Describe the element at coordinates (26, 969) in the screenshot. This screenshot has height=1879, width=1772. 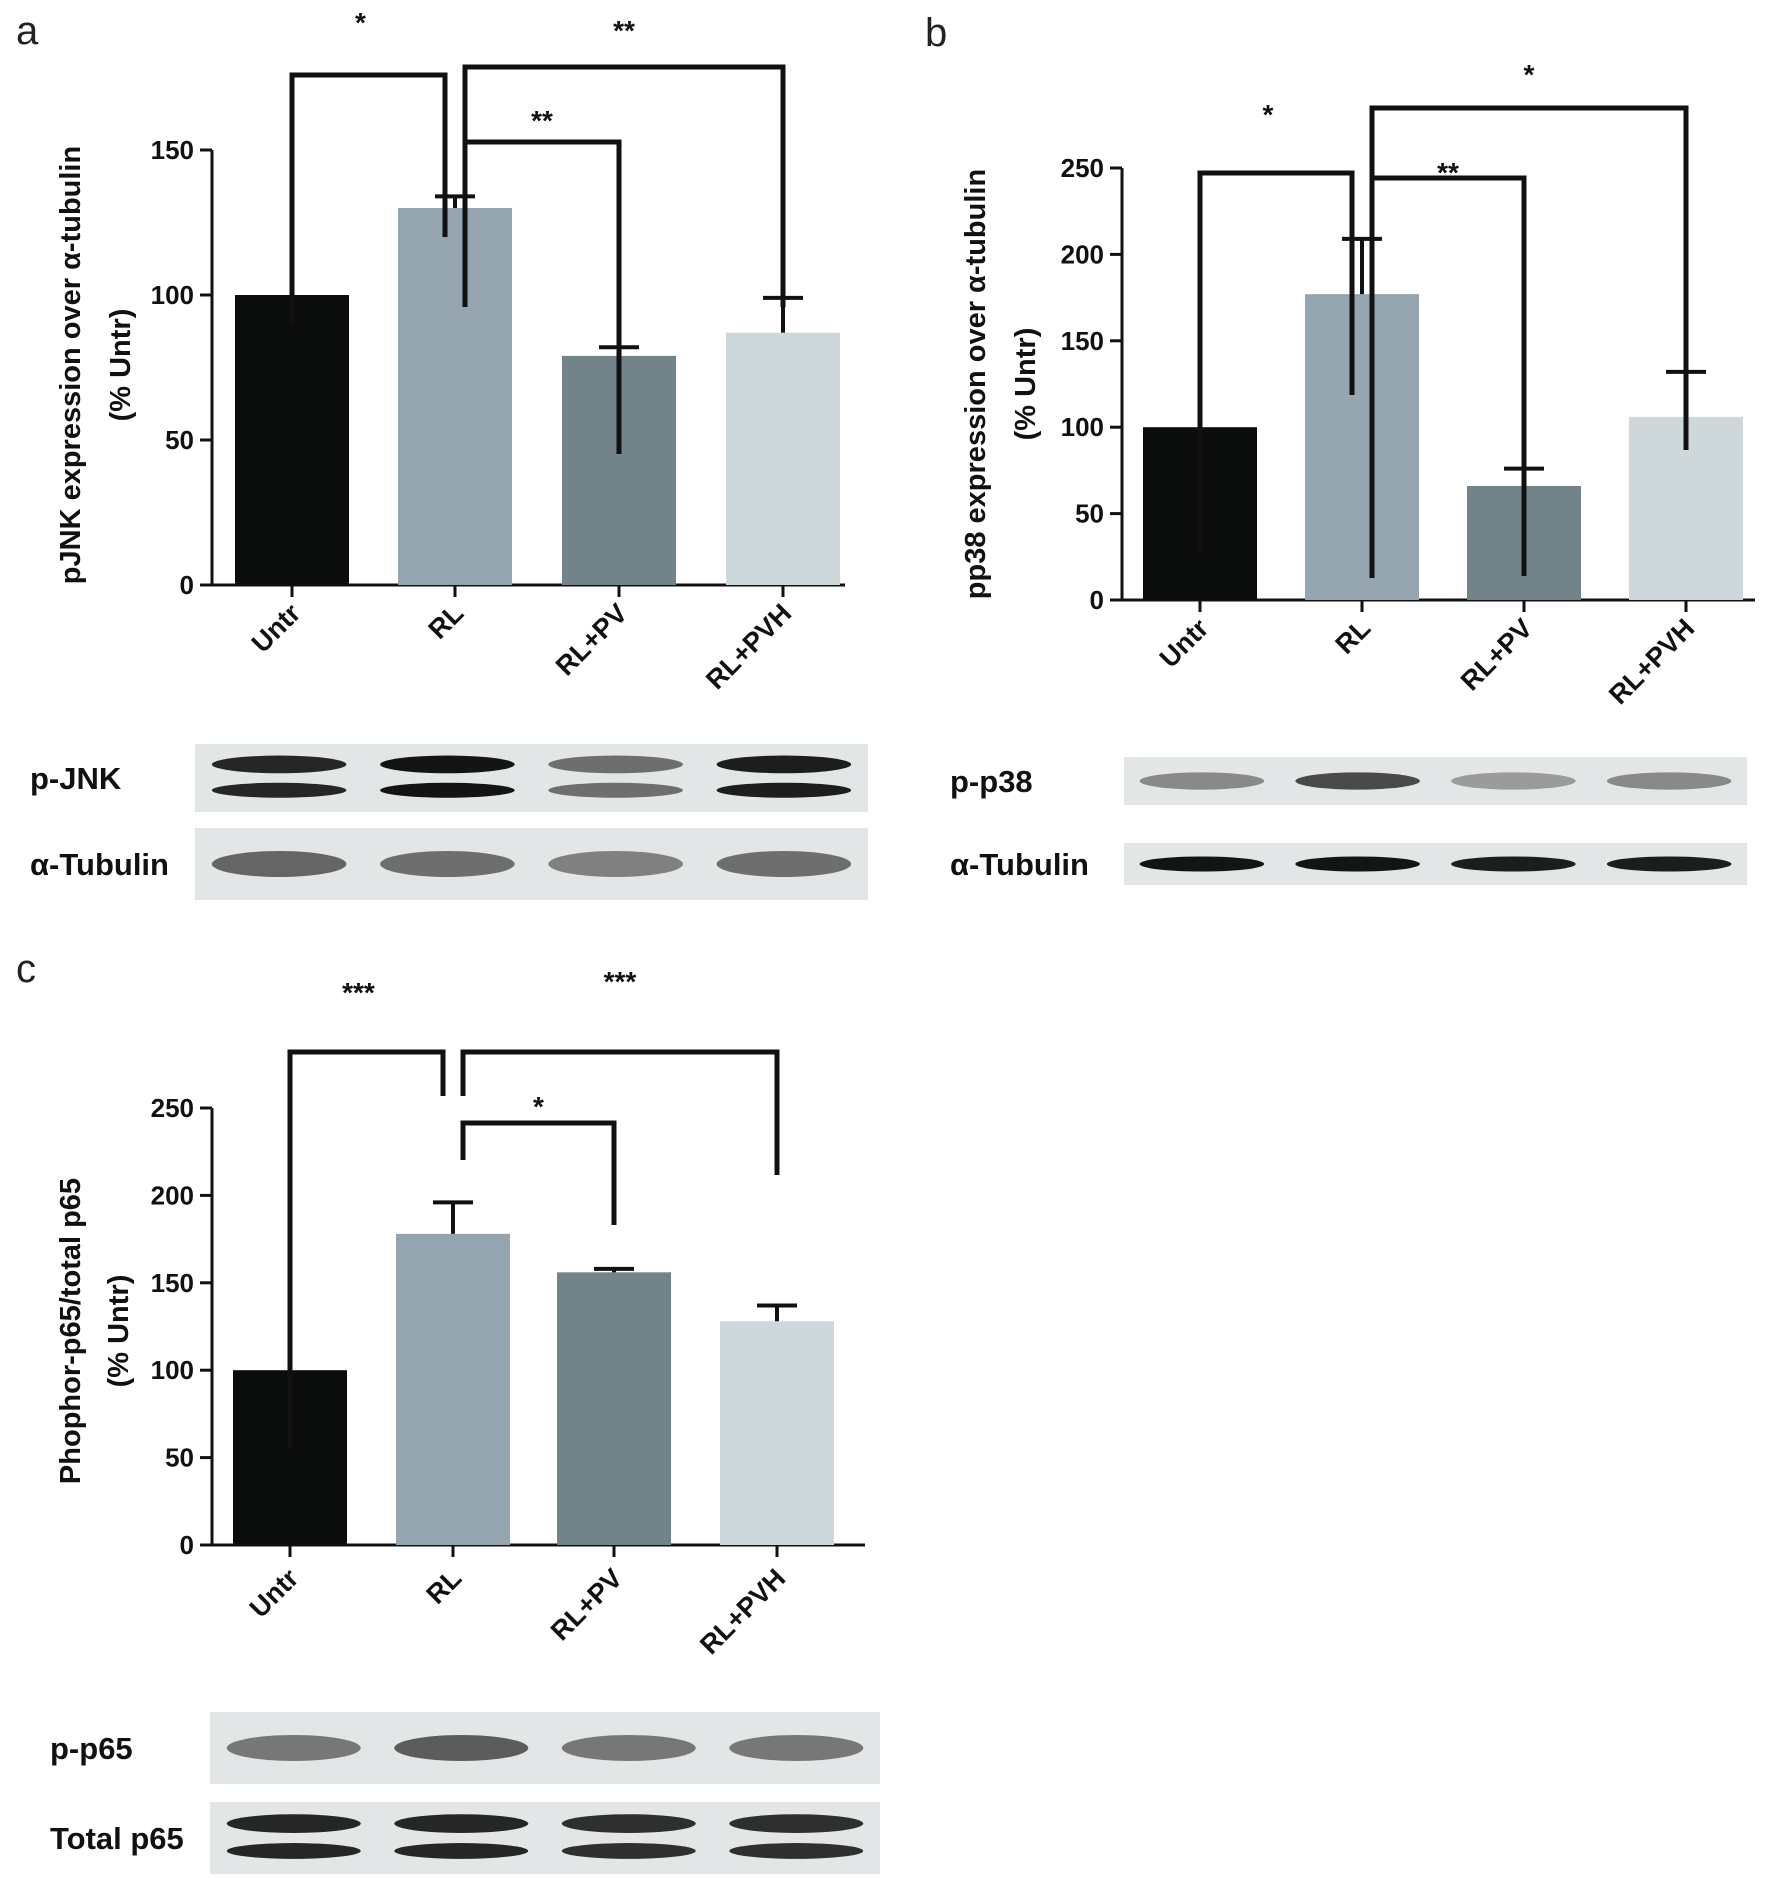
I see `panel-letter-c: c` at that location.